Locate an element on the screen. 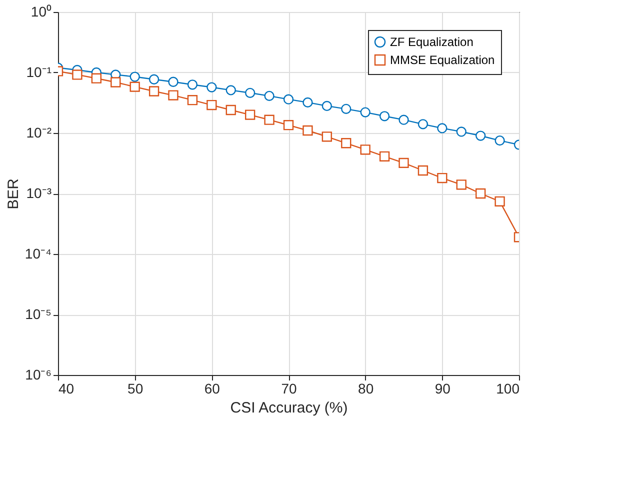 Image resolution: width=636 pixels, height=485 pixels. y-tick-label: 10⁻¹ is located at coordinates (39, 72).